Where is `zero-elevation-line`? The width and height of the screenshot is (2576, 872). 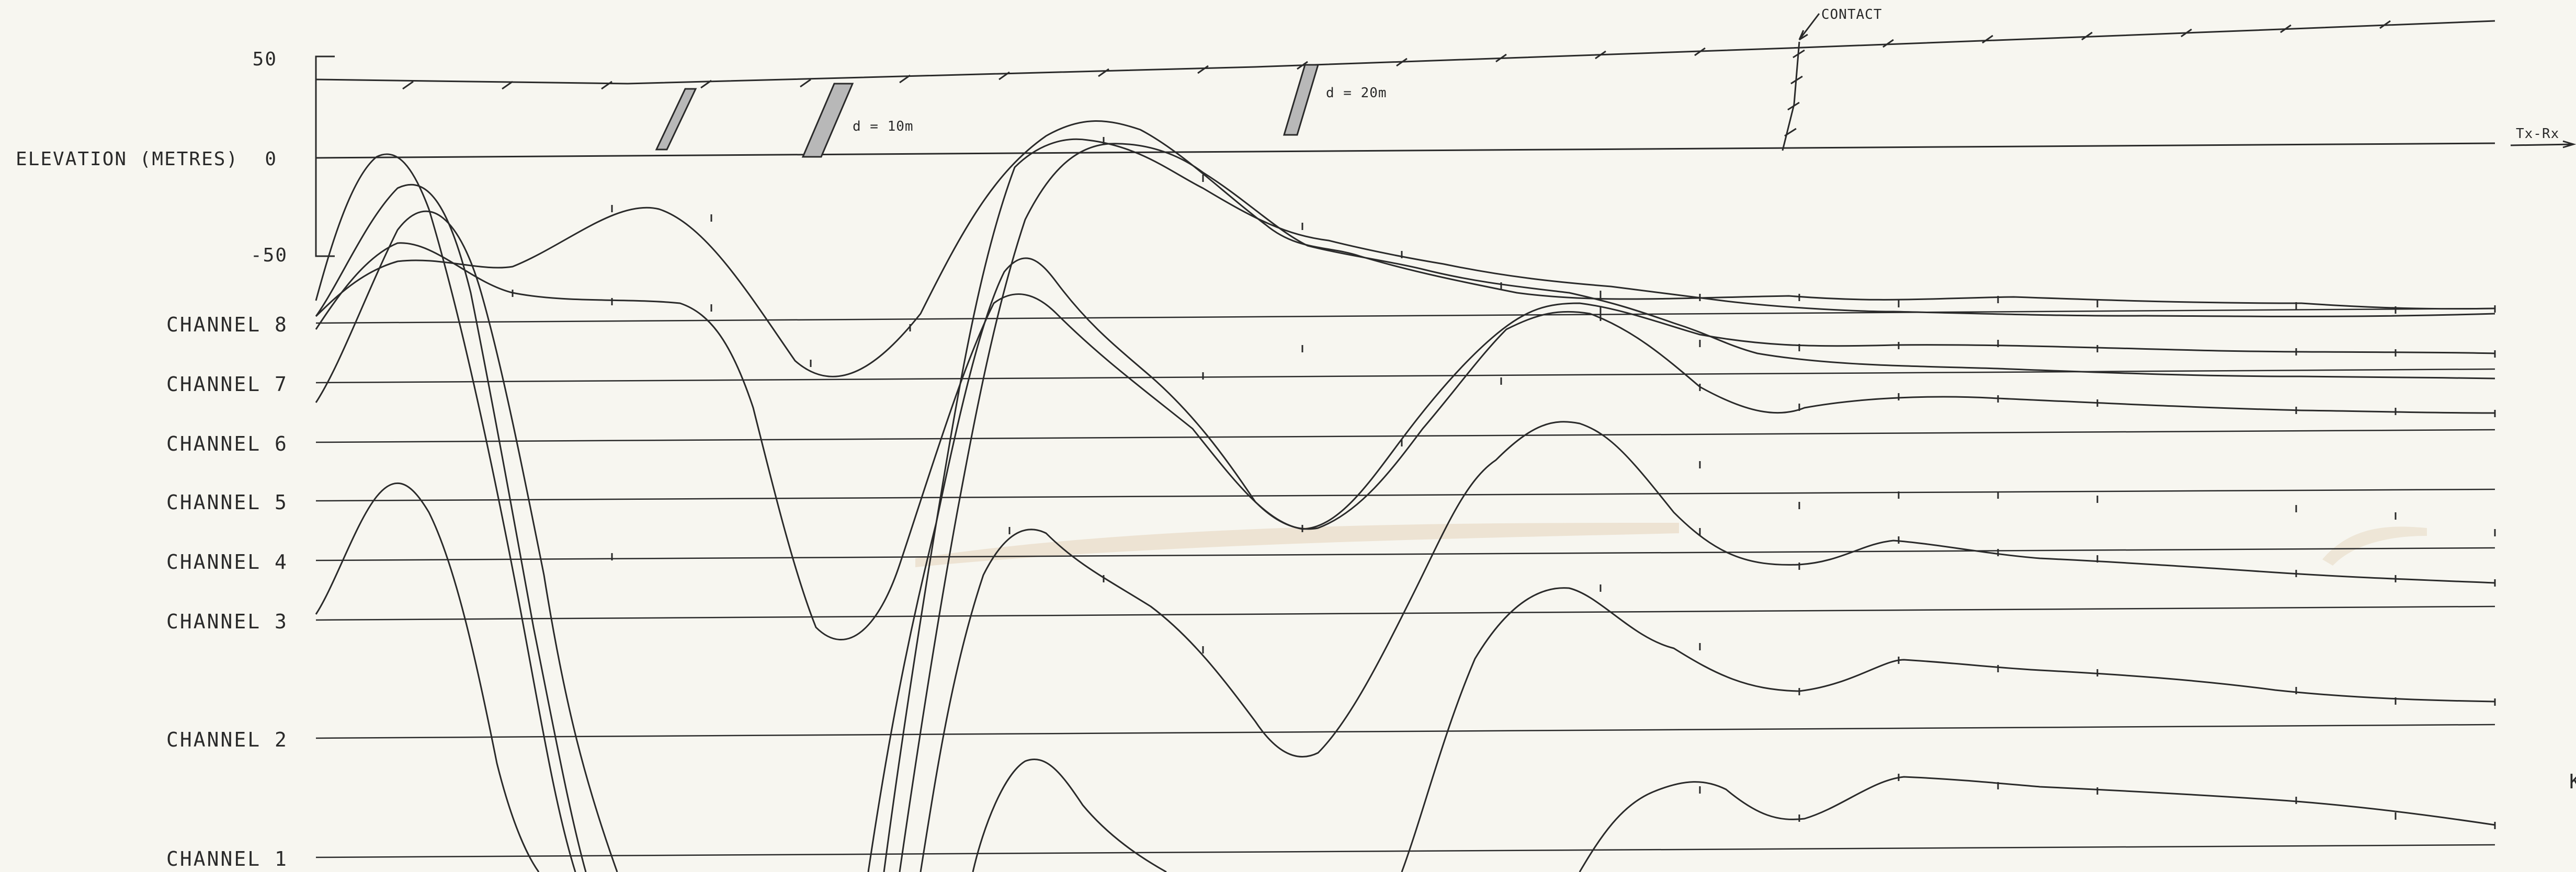 zero-elevation-line is located at coordinates (1405, 150).